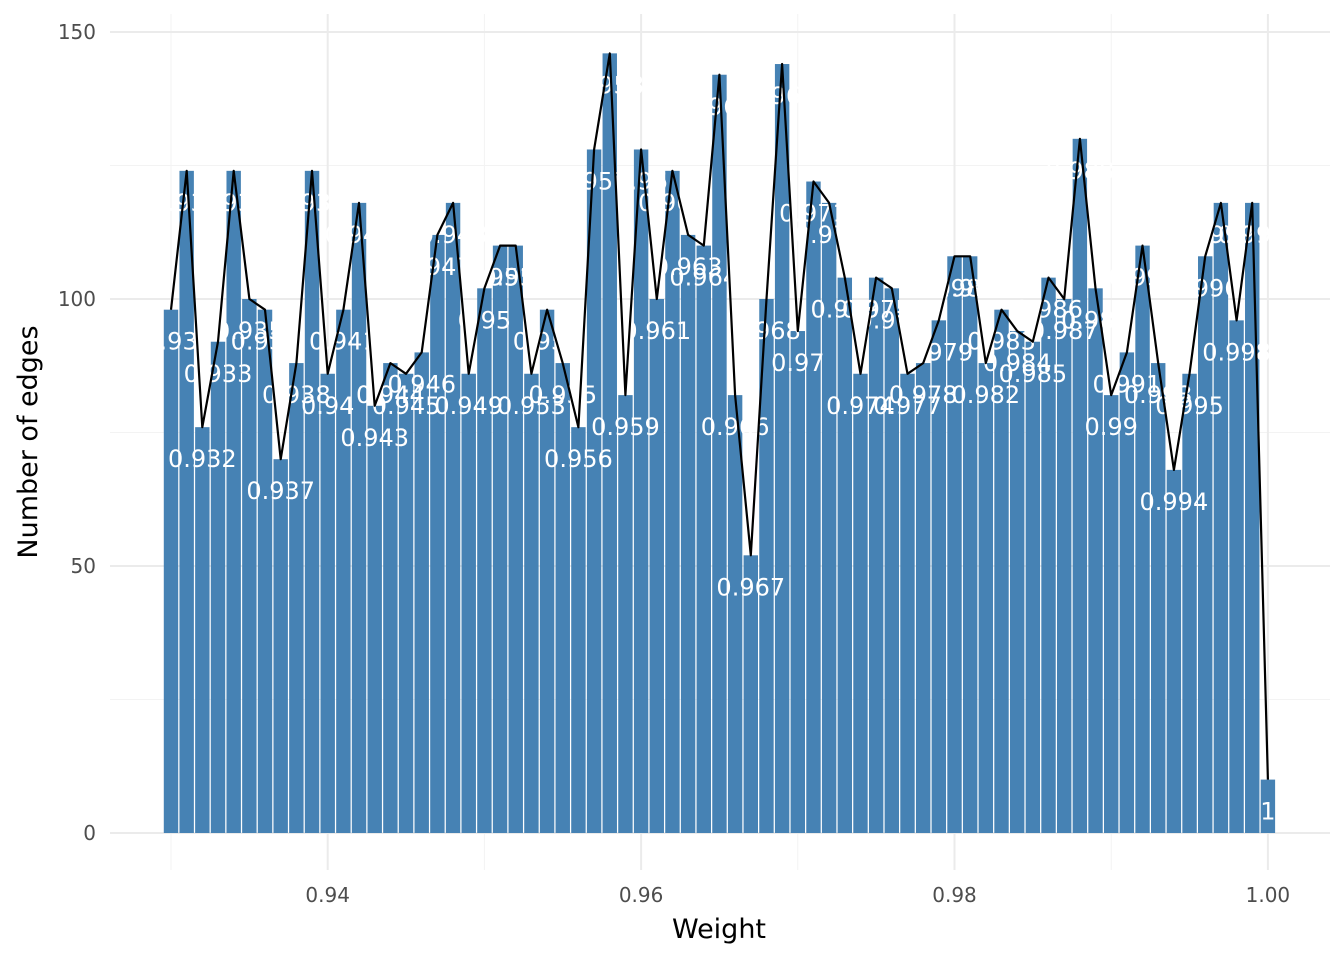 This screenshot has width=1344, height=960. I want to click on bar-value-label: 0.99, so click(1110, 427).